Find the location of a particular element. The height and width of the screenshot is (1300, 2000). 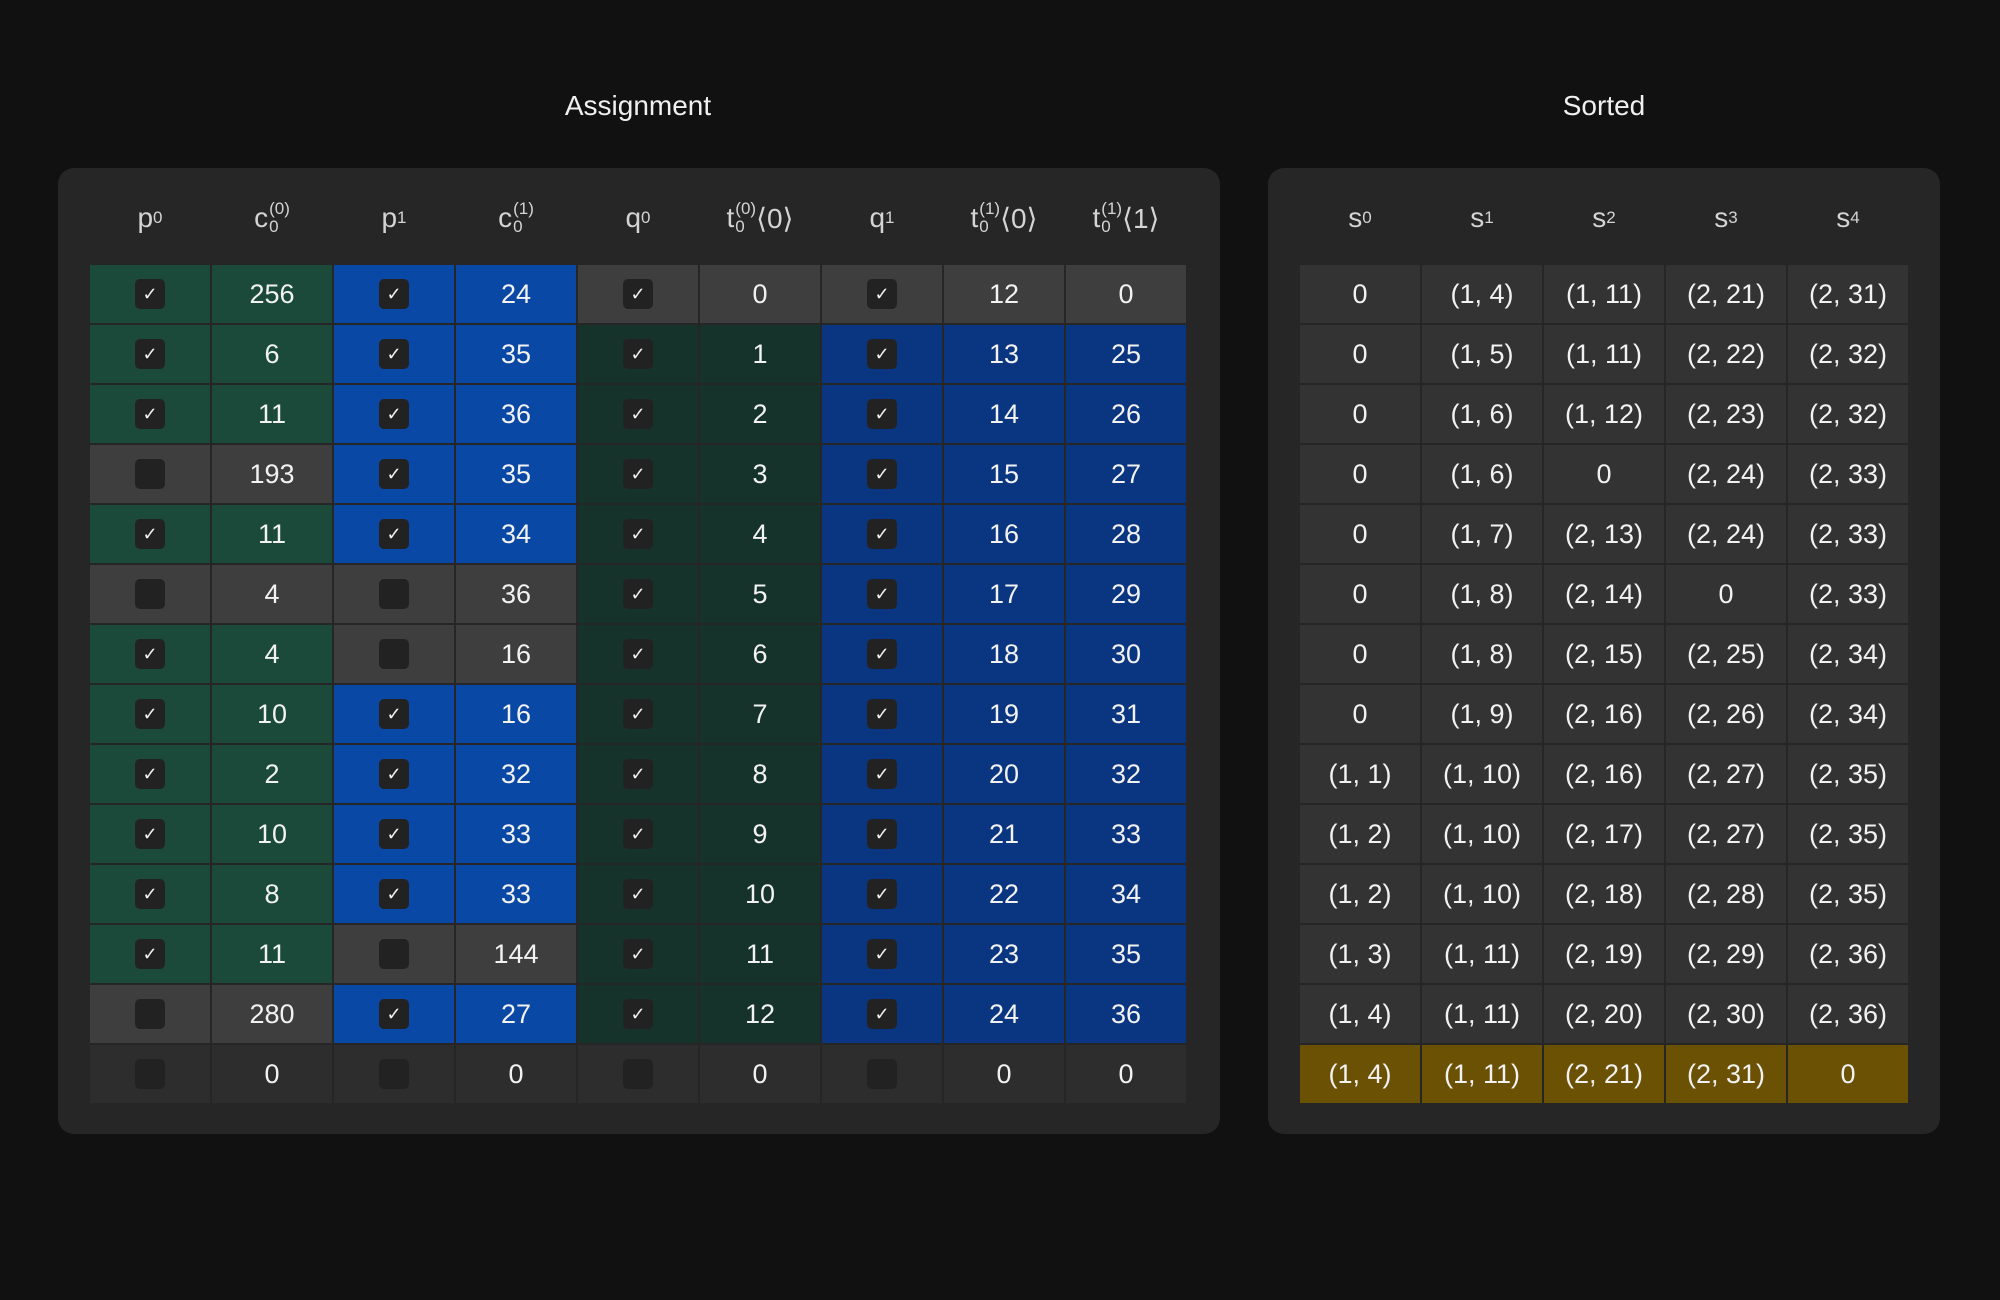

q0-checkbox is located at coordinates (638, 1074).